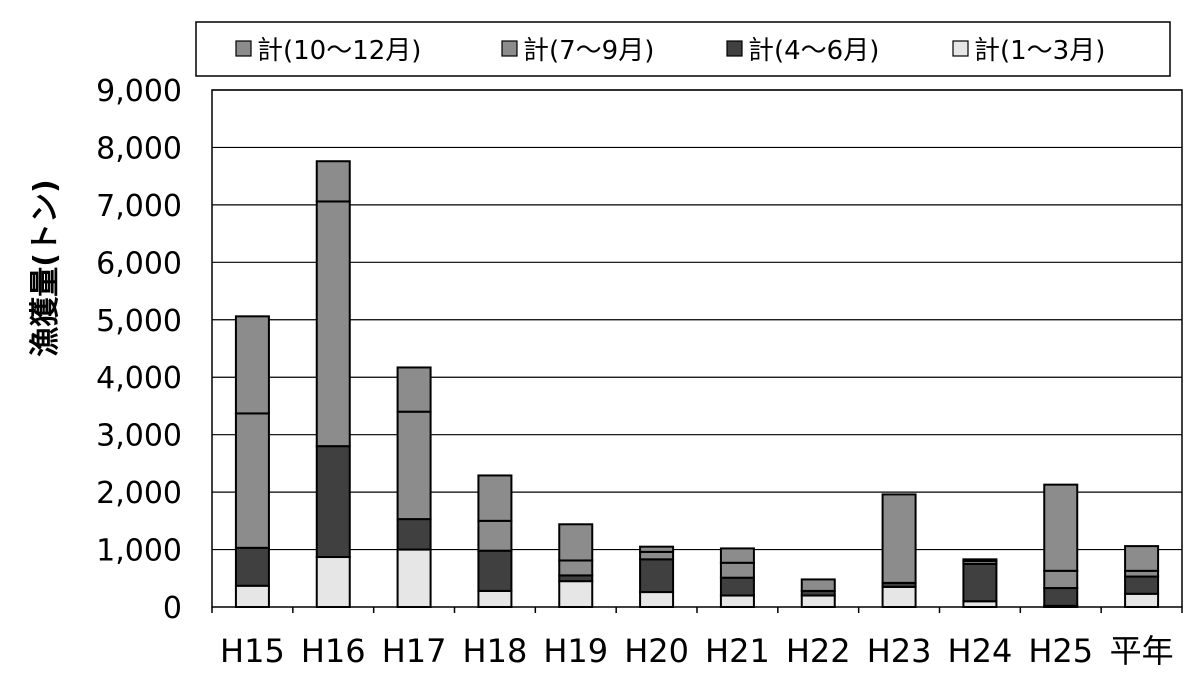  I want to click on x-category-label: 平年, so click(1142, 651).